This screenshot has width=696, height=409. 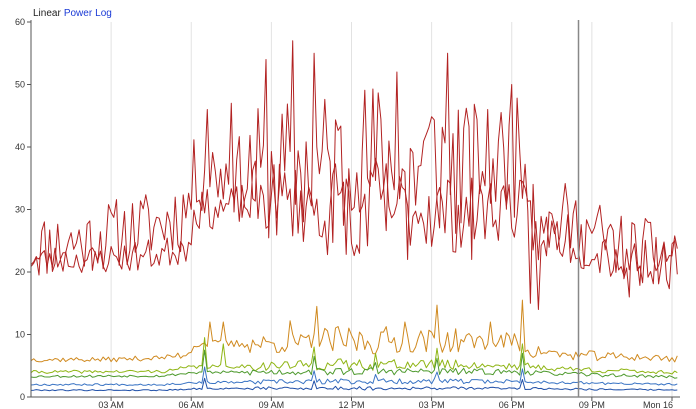 What do you see at coordinates (103, 13) in the screenshot?
I see `scale-toggle-log: Log` at bounding box center [103, 13].